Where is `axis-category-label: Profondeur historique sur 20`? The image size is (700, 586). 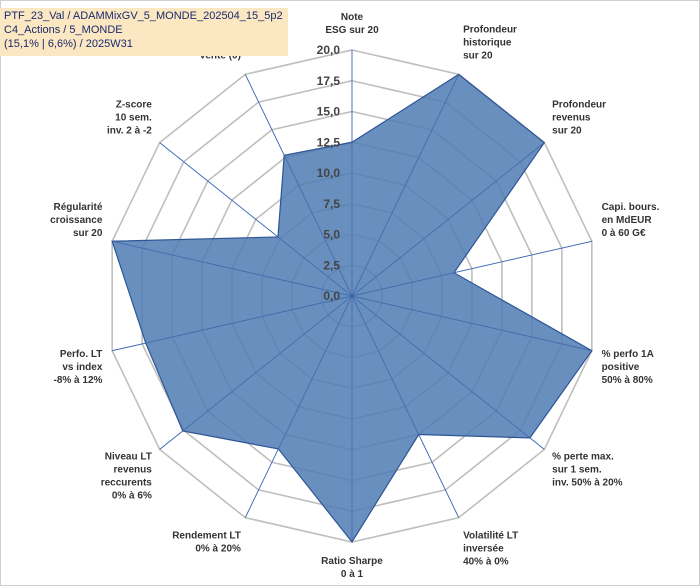
axis-category-label: Profondeur historique sur 20 is located at coordinates (490, 42).